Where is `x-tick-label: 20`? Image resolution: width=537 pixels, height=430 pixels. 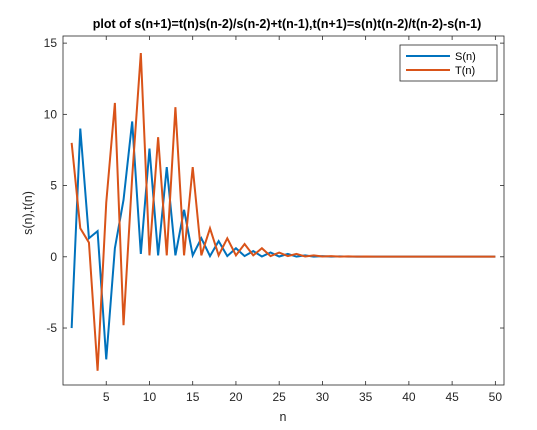 x-tick-label: 20 is located at coordinates (236, 397).